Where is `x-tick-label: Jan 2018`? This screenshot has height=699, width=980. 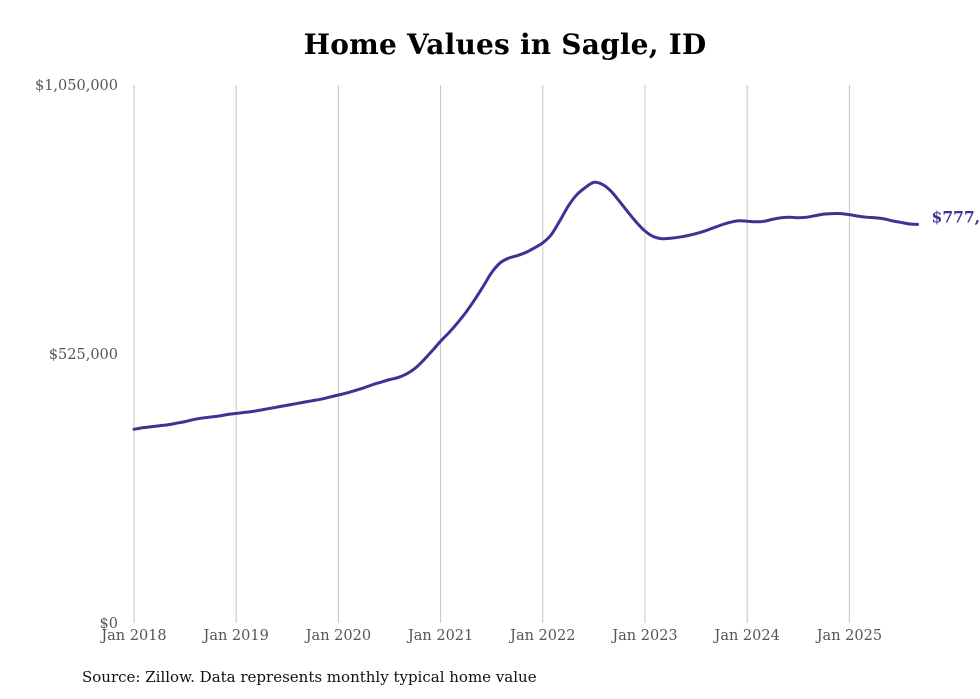 x-tick-label: Jan 2018 is located at coordinates (132, 636).